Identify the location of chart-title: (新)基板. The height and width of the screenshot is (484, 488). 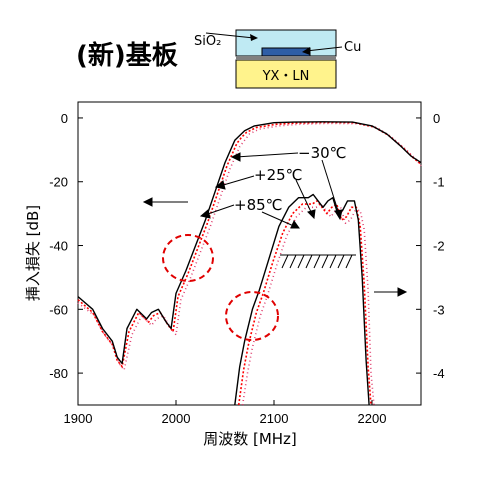
(127, 55).